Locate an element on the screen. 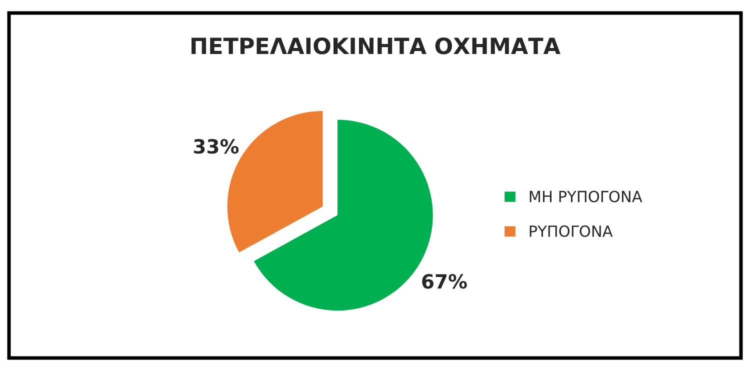 The width and height of the screenshot is (750, 371). chart-title: ΠΕΤΡΕΛΑΙΟΚΙΝΗΤΑ ΟΧΗΜΑΤΑ is located at coordinates (376, 45).